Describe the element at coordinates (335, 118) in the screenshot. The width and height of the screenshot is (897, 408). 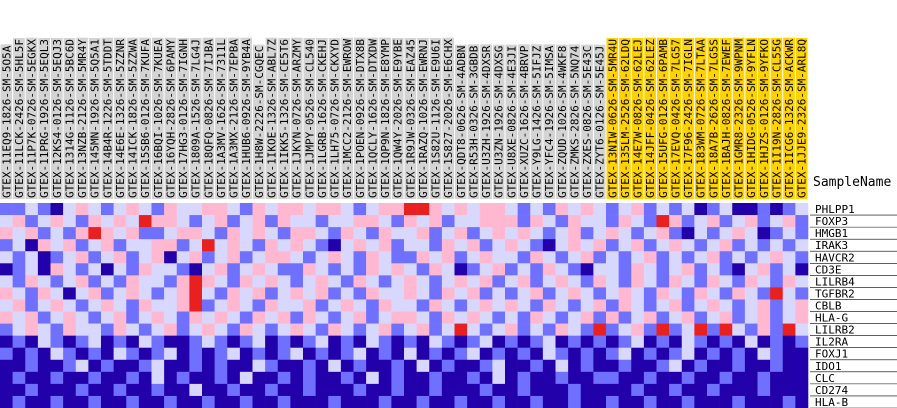
I see `column-header: GTEX-1LH75-0726-SM-CKXYD` at that location.